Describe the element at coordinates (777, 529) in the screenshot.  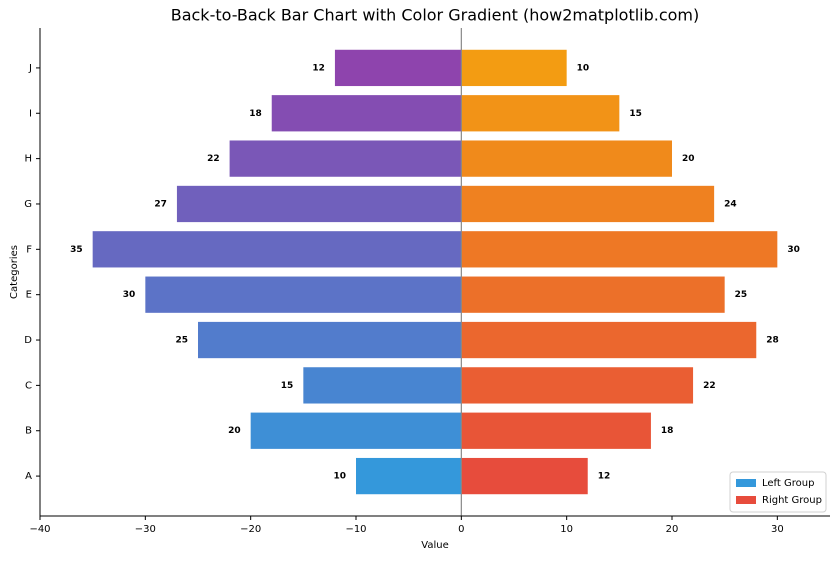
I see `x-tick-label: 30` at that location.